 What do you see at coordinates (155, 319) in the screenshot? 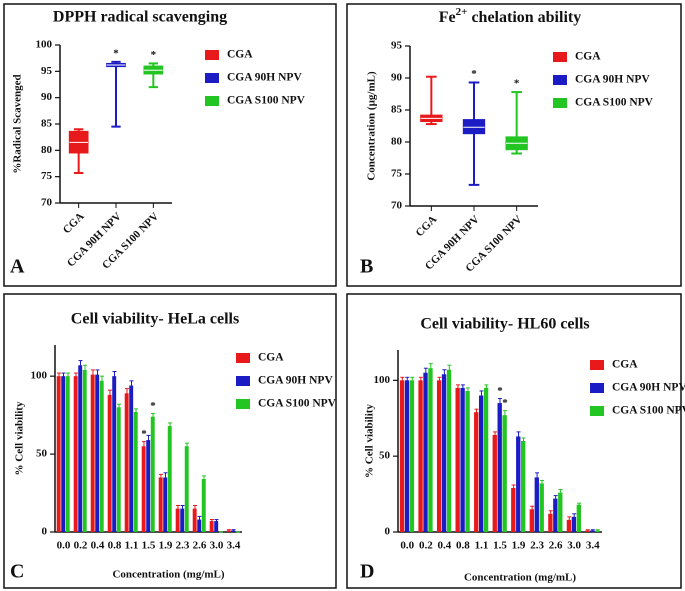
I see `chart-title: Cell viability- HeLa cells` at bounding box center [155, 319].